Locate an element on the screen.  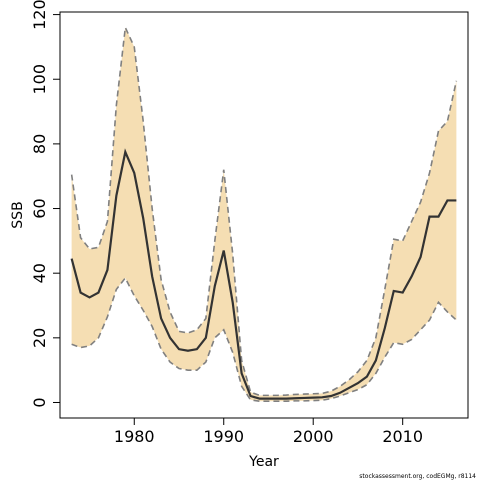
y-tick-label: 80 is located at coordinates (39, 144).